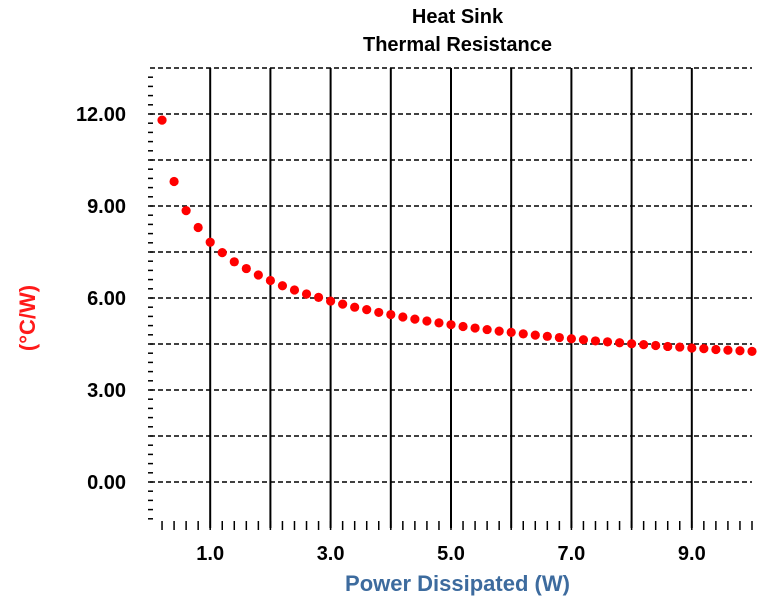  I want to click on y-tick-label: 0.00, so click(106, 483).